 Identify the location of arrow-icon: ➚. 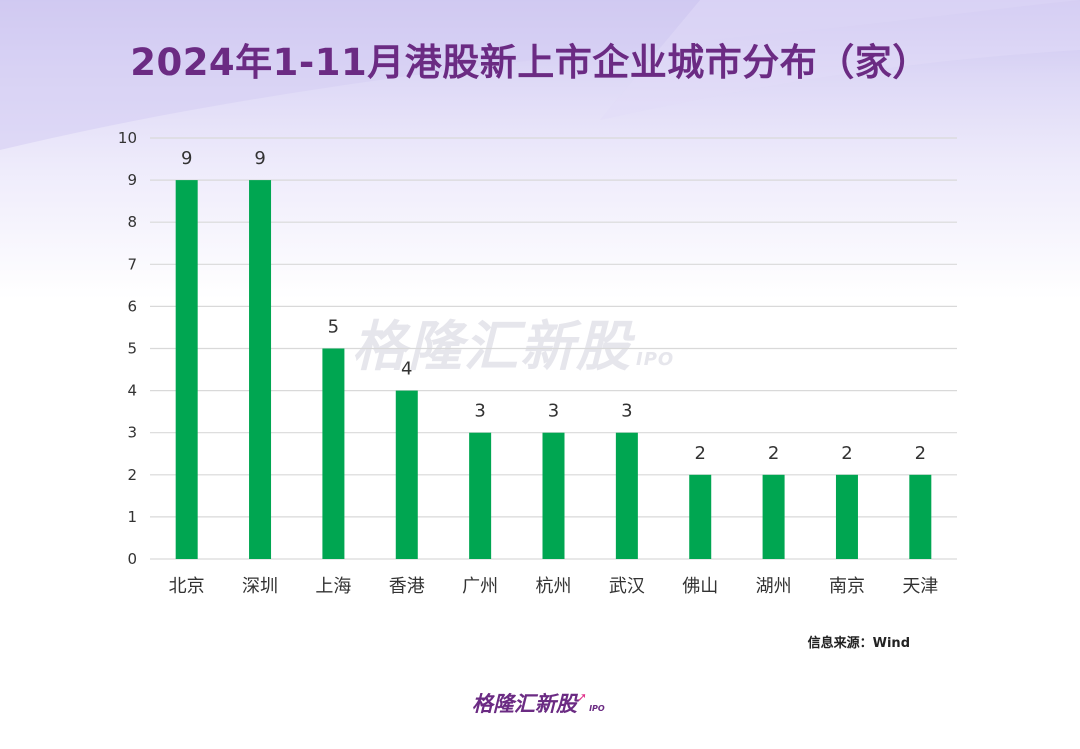
(582, 697).